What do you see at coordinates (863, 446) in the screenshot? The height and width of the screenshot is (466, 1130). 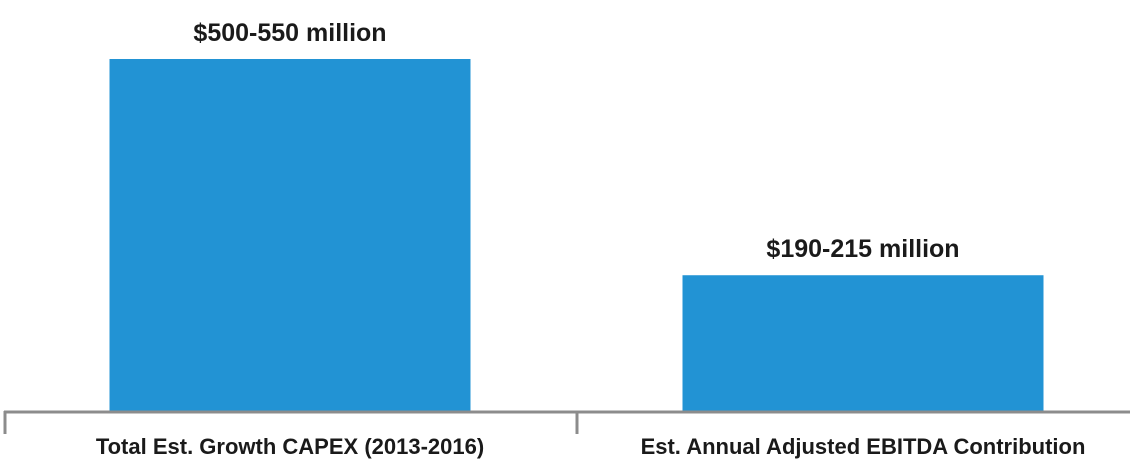 I see `x-tick-label-2: Est. Annual Adjusted EBITDA Contribution` at bounding box center [863, 446].